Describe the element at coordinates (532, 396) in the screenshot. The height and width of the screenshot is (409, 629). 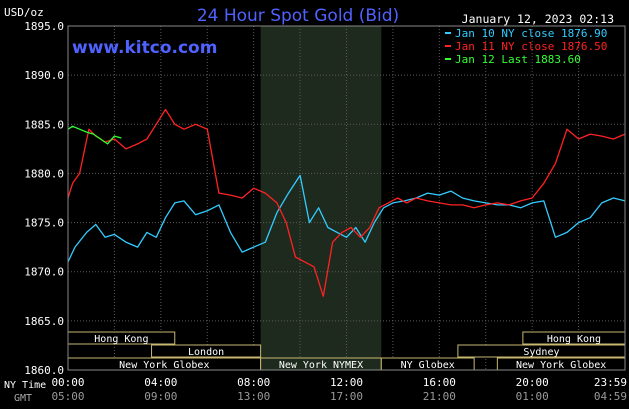
I see `x-tick-gmt: 01:00` at that location.